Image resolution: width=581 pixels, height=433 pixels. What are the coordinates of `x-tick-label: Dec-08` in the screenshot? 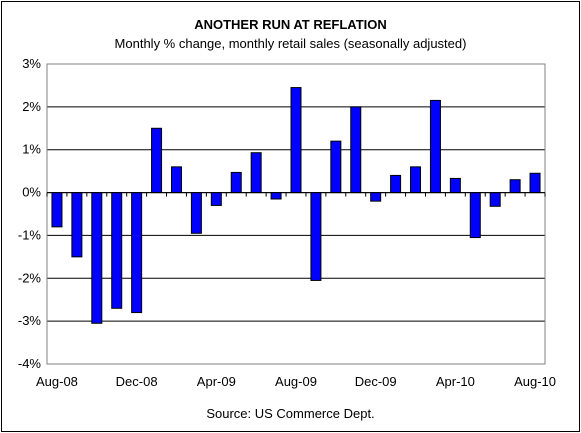 It's located at (137, 381).